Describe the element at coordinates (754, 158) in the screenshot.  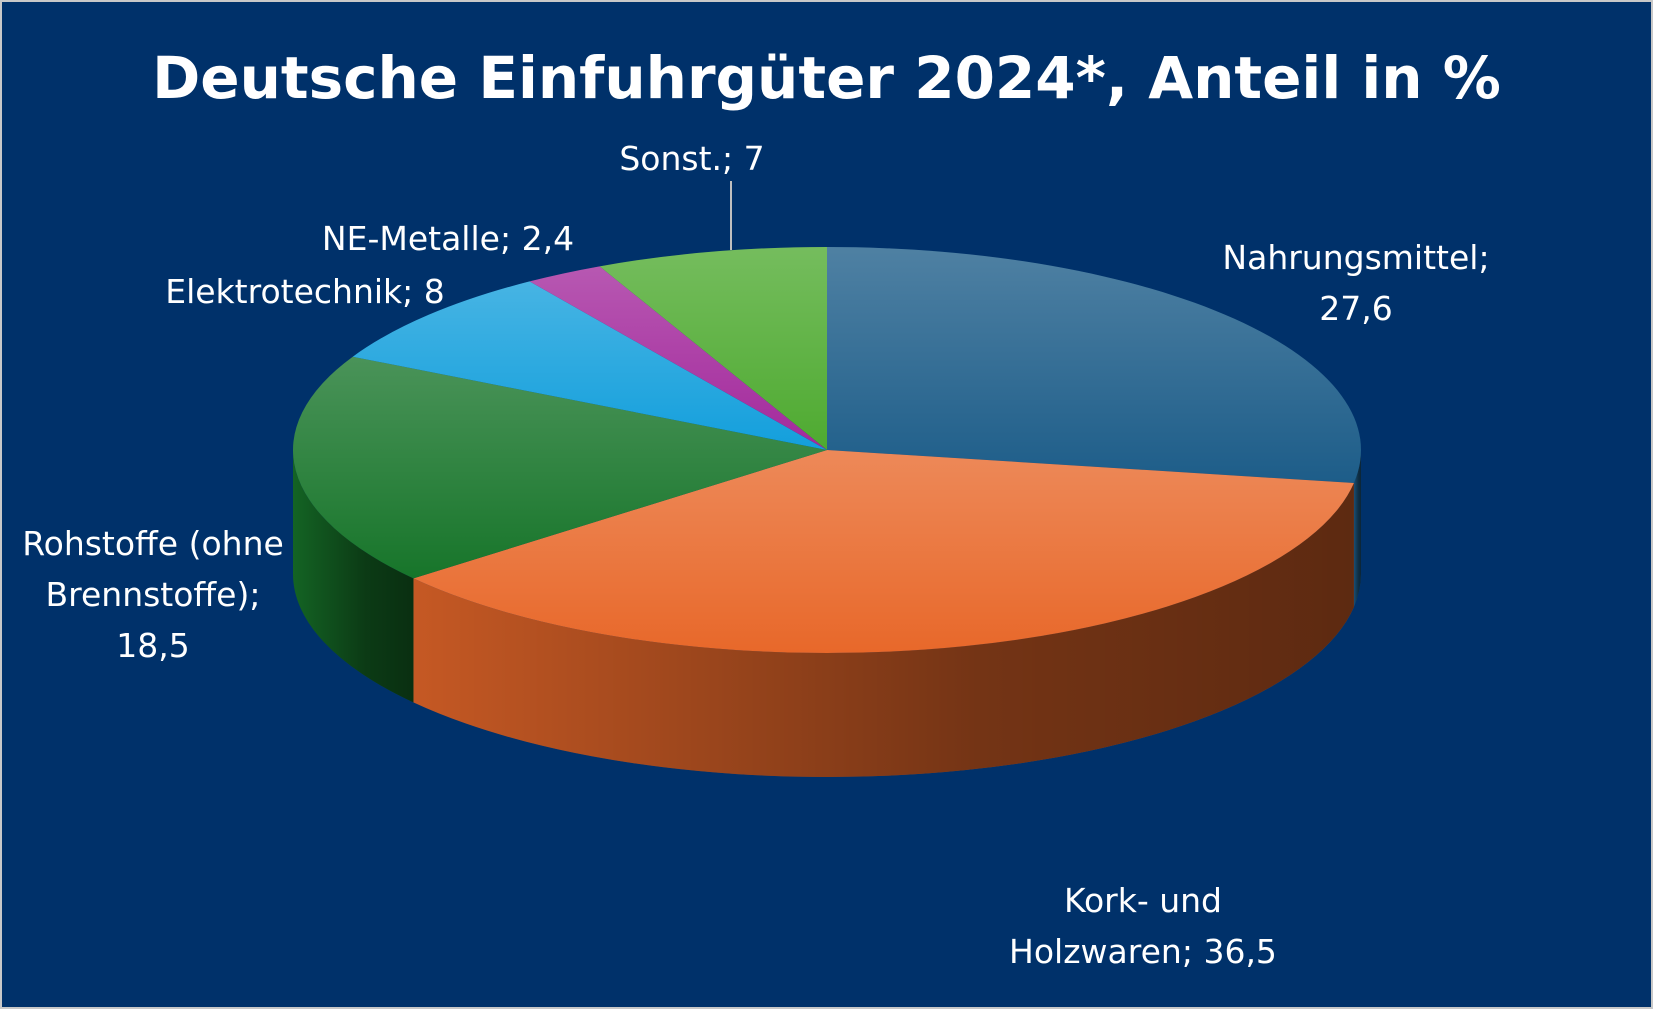
I see `value-label: 7` at that location.